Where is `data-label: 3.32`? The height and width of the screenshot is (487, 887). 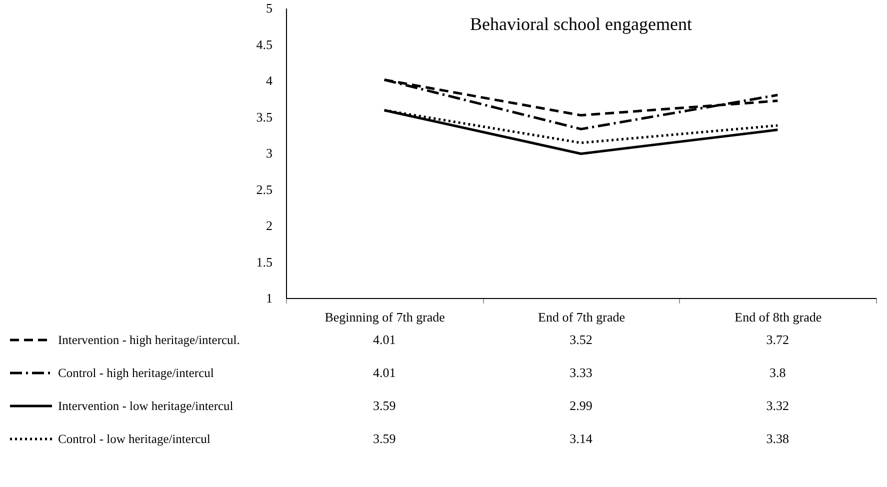
data-label: 3.32 is located at coordinates (778, 405).